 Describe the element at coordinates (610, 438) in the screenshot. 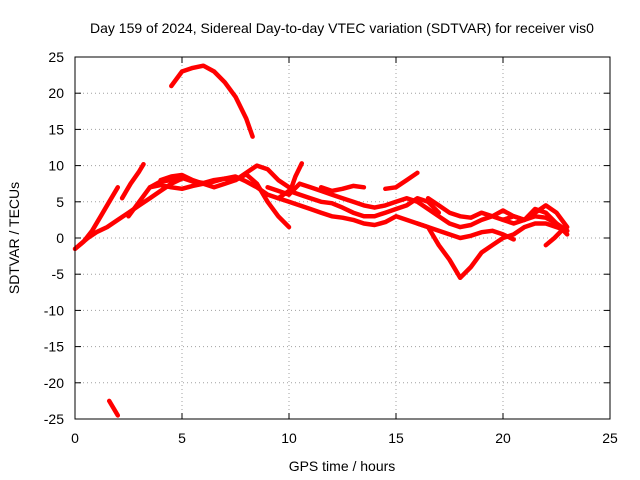

I see `x-tick-label: 25` at that location.